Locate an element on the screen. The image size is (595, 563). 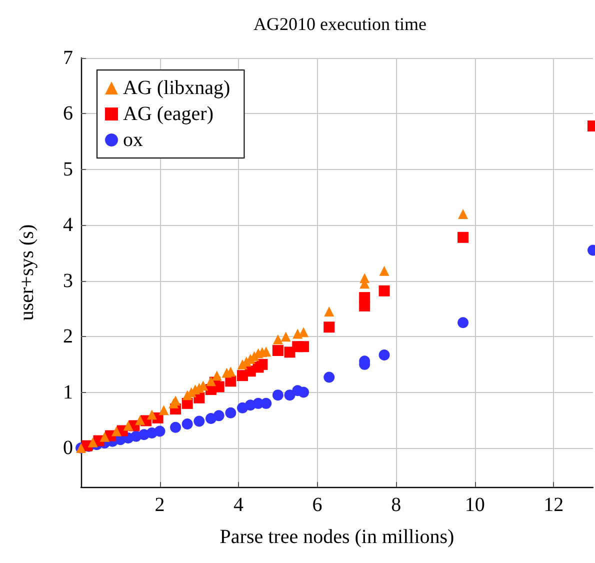
y-axis-title: user+sys (s) is located at coordinates (27, 272).